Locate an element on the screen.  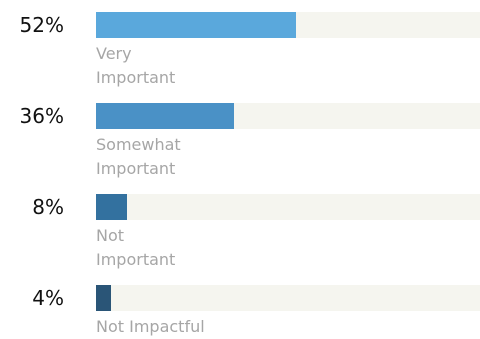
value-label: 36% is located at coordinates (41, 116).